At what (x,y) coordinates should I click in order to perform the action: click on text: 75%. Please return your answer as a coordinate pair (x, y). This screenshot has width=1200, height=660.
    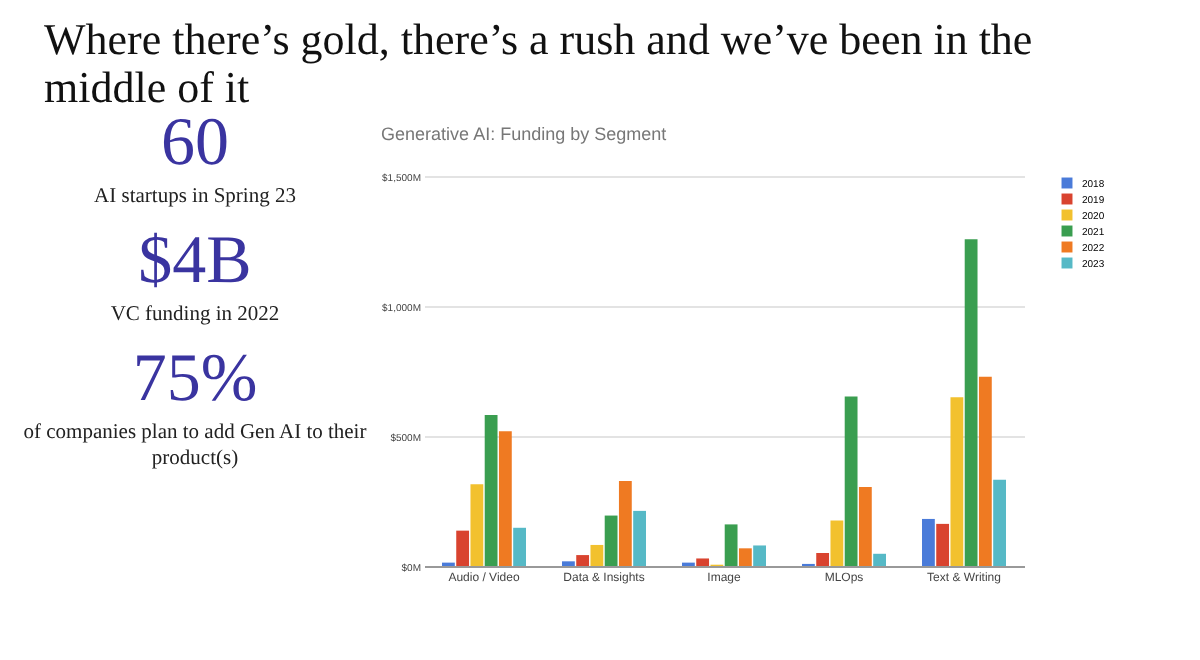
    Looking at the image, I should click on (195, 380).